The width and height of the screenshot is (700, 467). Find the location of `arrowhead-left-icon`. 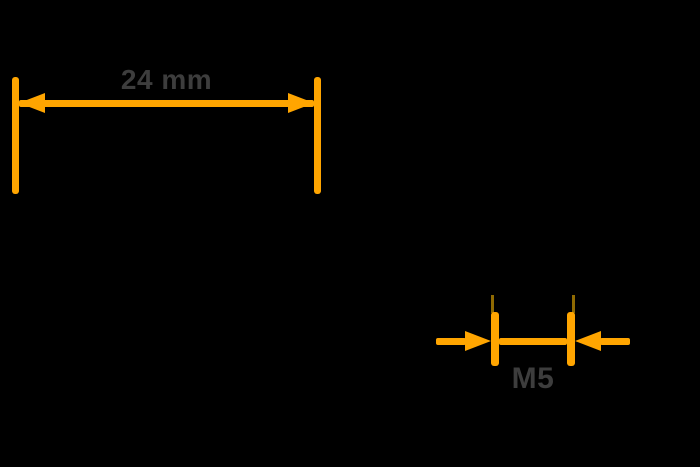

arrowhead-left-icon is located at coordinates (32, 103).